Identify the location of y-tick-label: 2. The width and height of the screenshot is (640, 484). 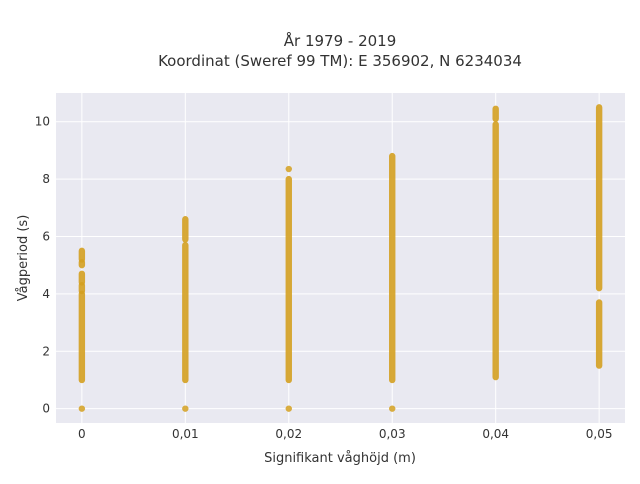
(46, 351).